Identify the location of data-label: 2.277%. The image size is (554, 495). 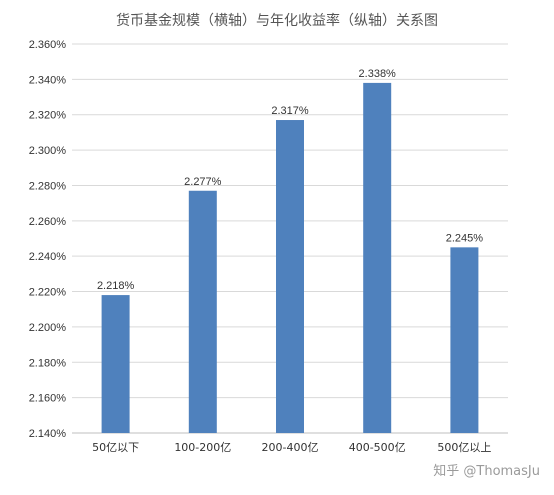
(203, 182).